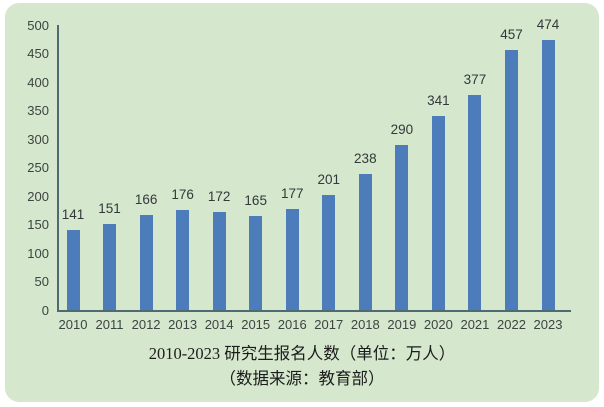  What do you see at coordinates (365, 159) in the screenshot?
I see `value-label-2018: 238` at bounding box center [365, 159].